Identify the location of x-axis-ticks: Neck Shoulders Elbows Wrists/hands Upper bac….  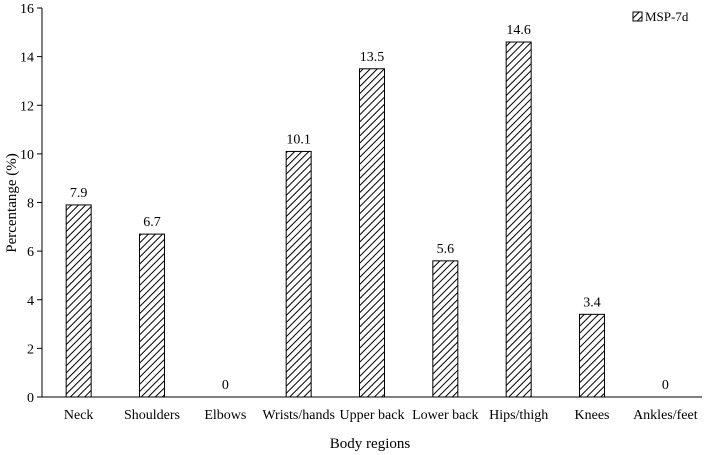
(381, 415).